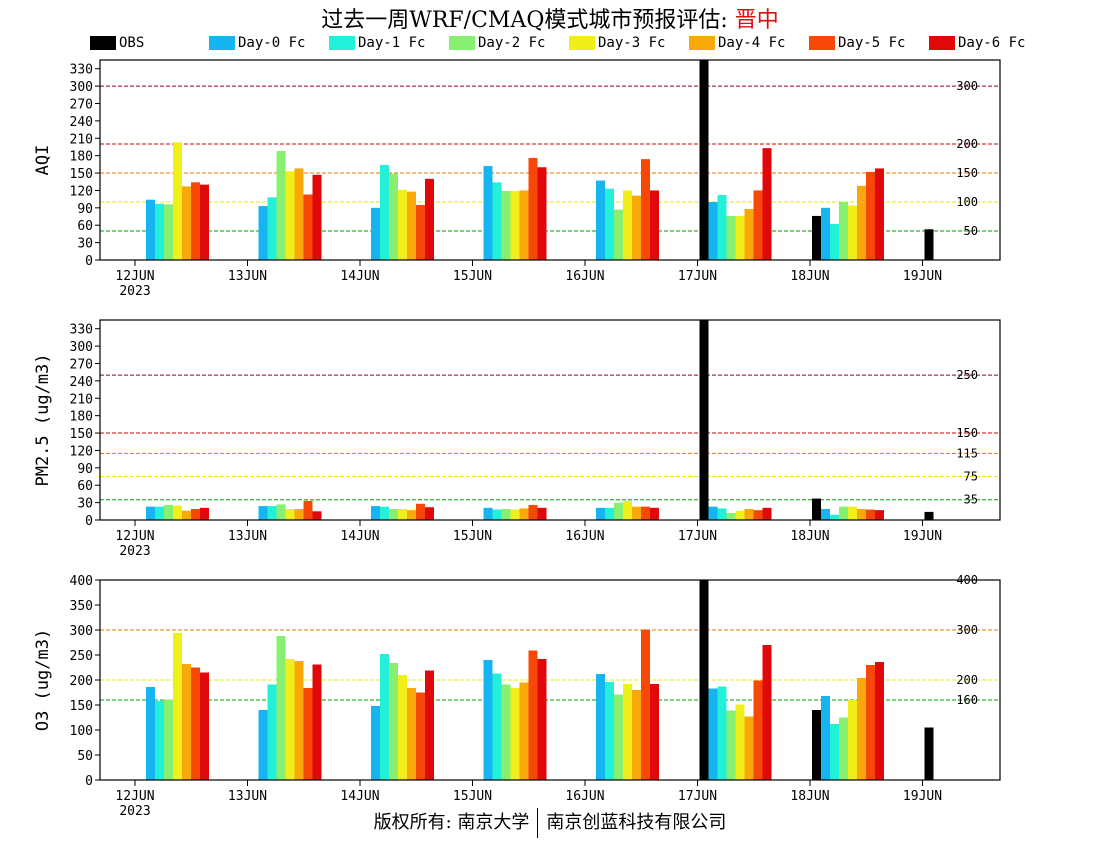 This screenshot has height=850, width=1100. Describe the element at coordinates (177, 201) in the screenshot. I see `bar-0-s4-c0` at that location.